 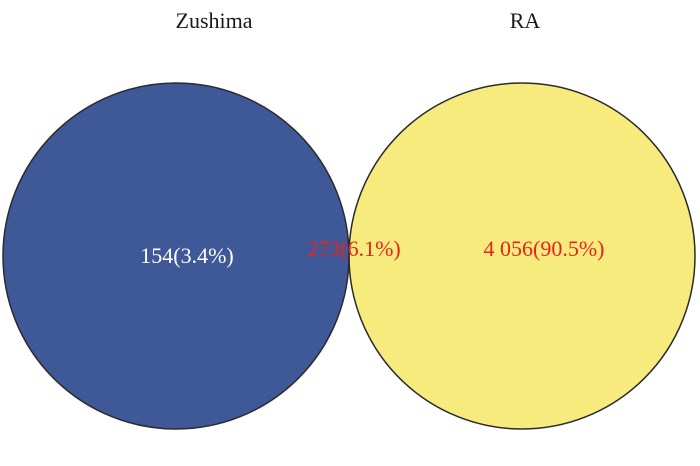 What do you see at coordinates (186, 255) in the screenshot?
I see `region-label-zushima-only: 154(3.4%)` at bounding box center [186, 255].